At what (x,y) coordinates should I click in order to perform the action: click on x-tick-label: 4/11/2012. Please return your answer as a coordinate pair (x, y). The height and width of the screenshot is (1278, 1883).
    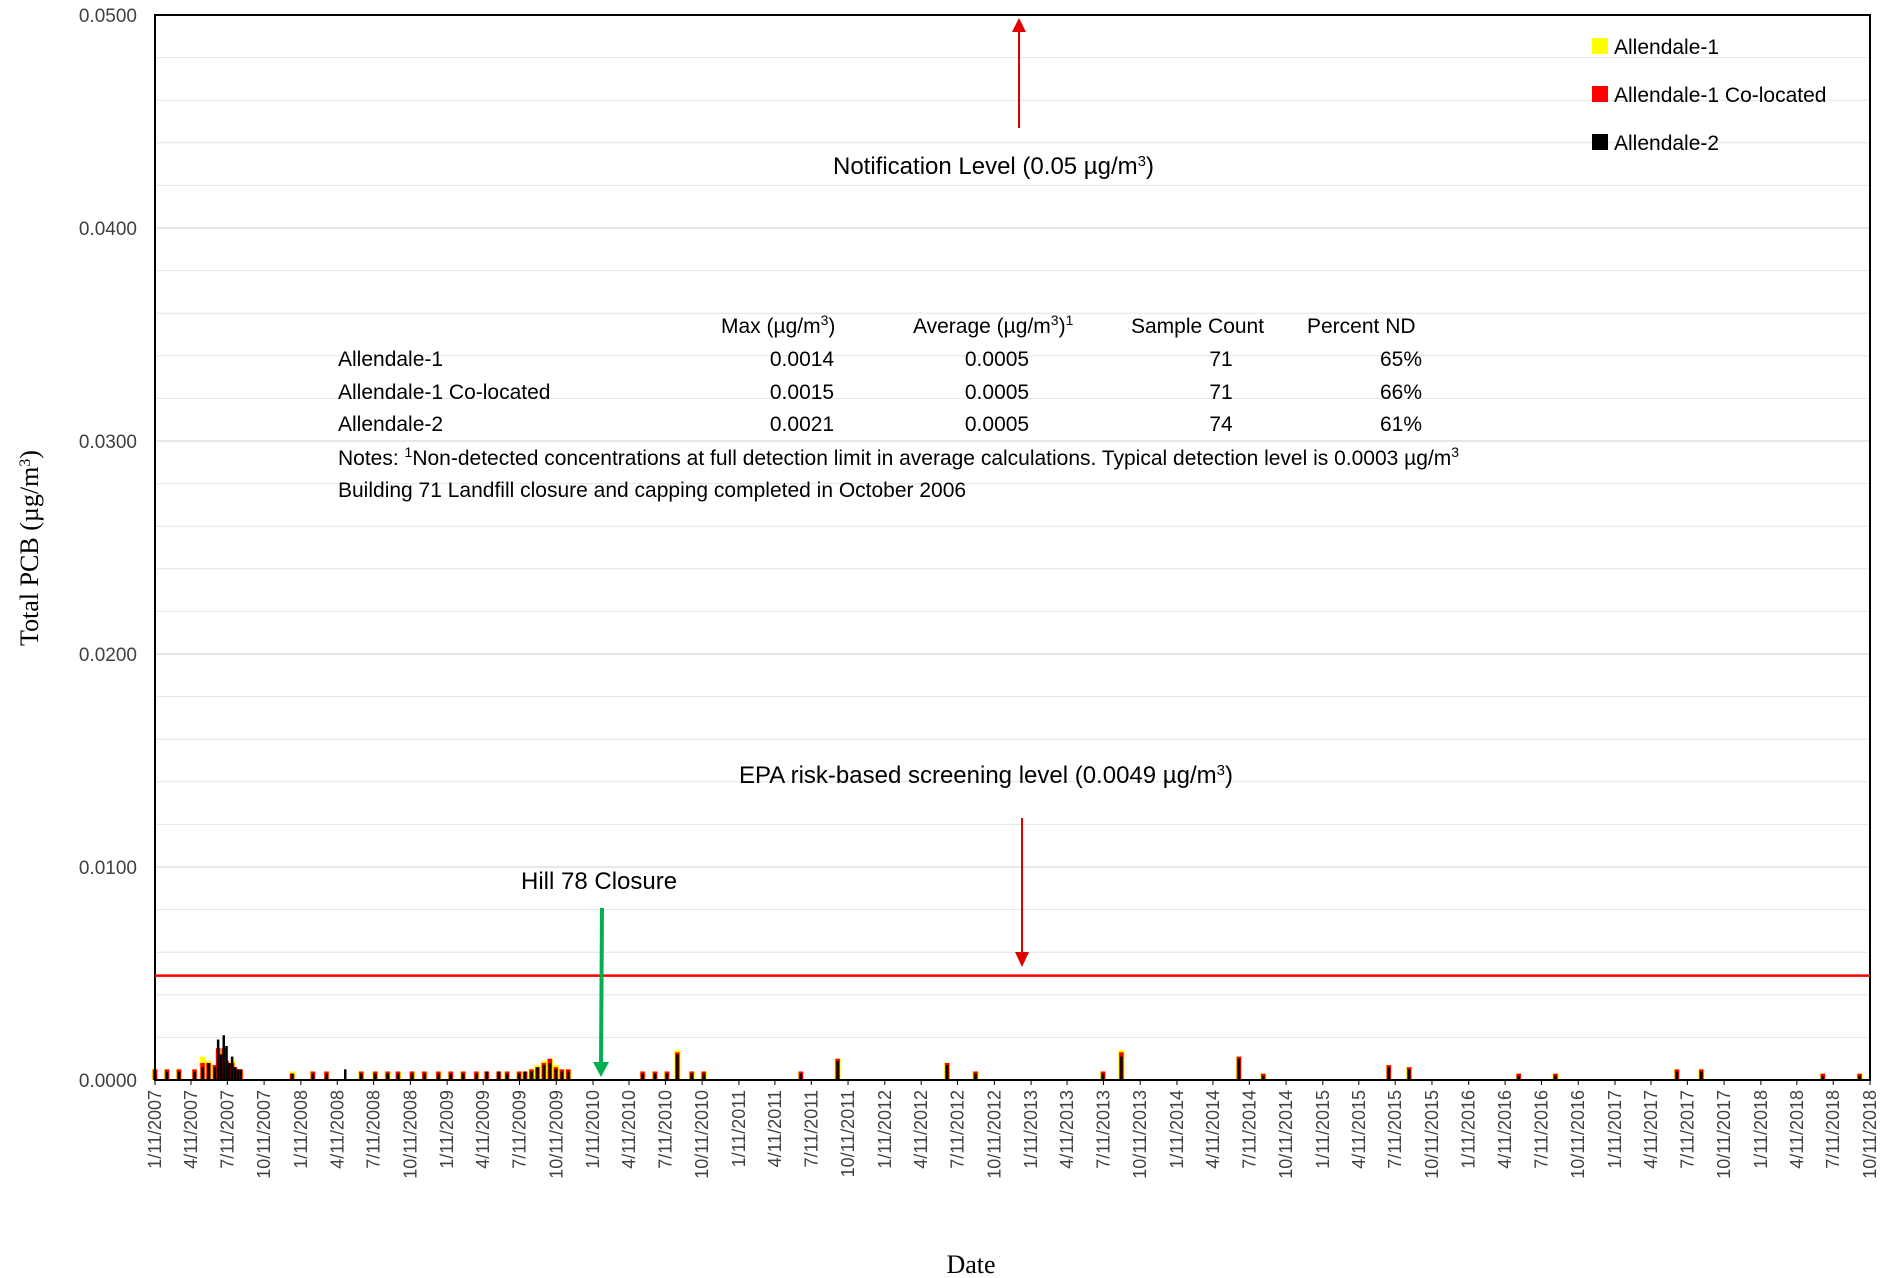
    Looking at the image, I should click on (921, 1129).